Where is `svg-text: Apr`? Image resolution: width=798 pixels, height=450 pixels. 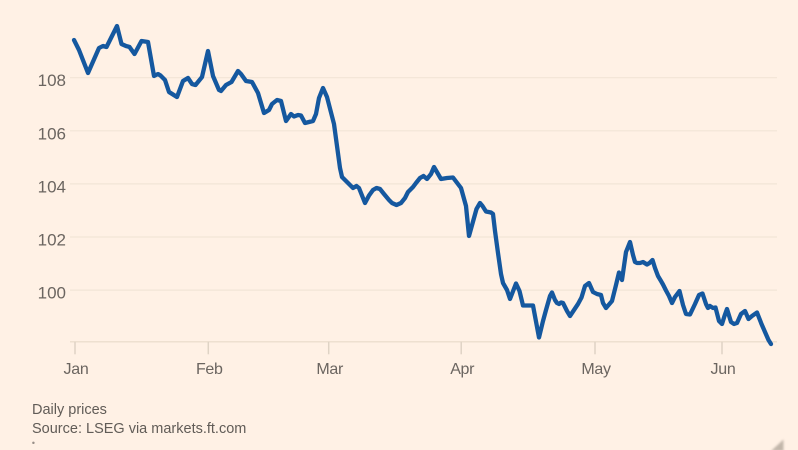
svg-text: Apr is located at coordinates (462, 369).